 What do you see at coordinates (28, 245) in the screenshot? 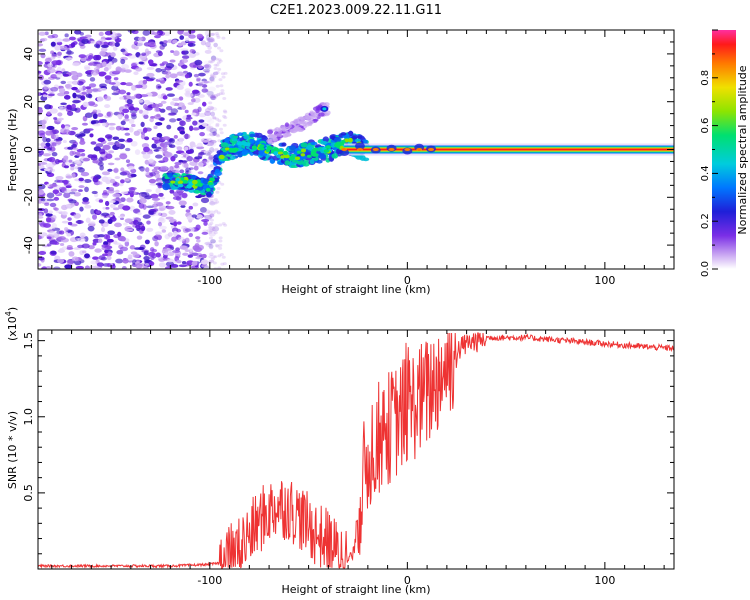
I see `spectrogram-y-tick-label: -40` at bounding box center [28, 245].